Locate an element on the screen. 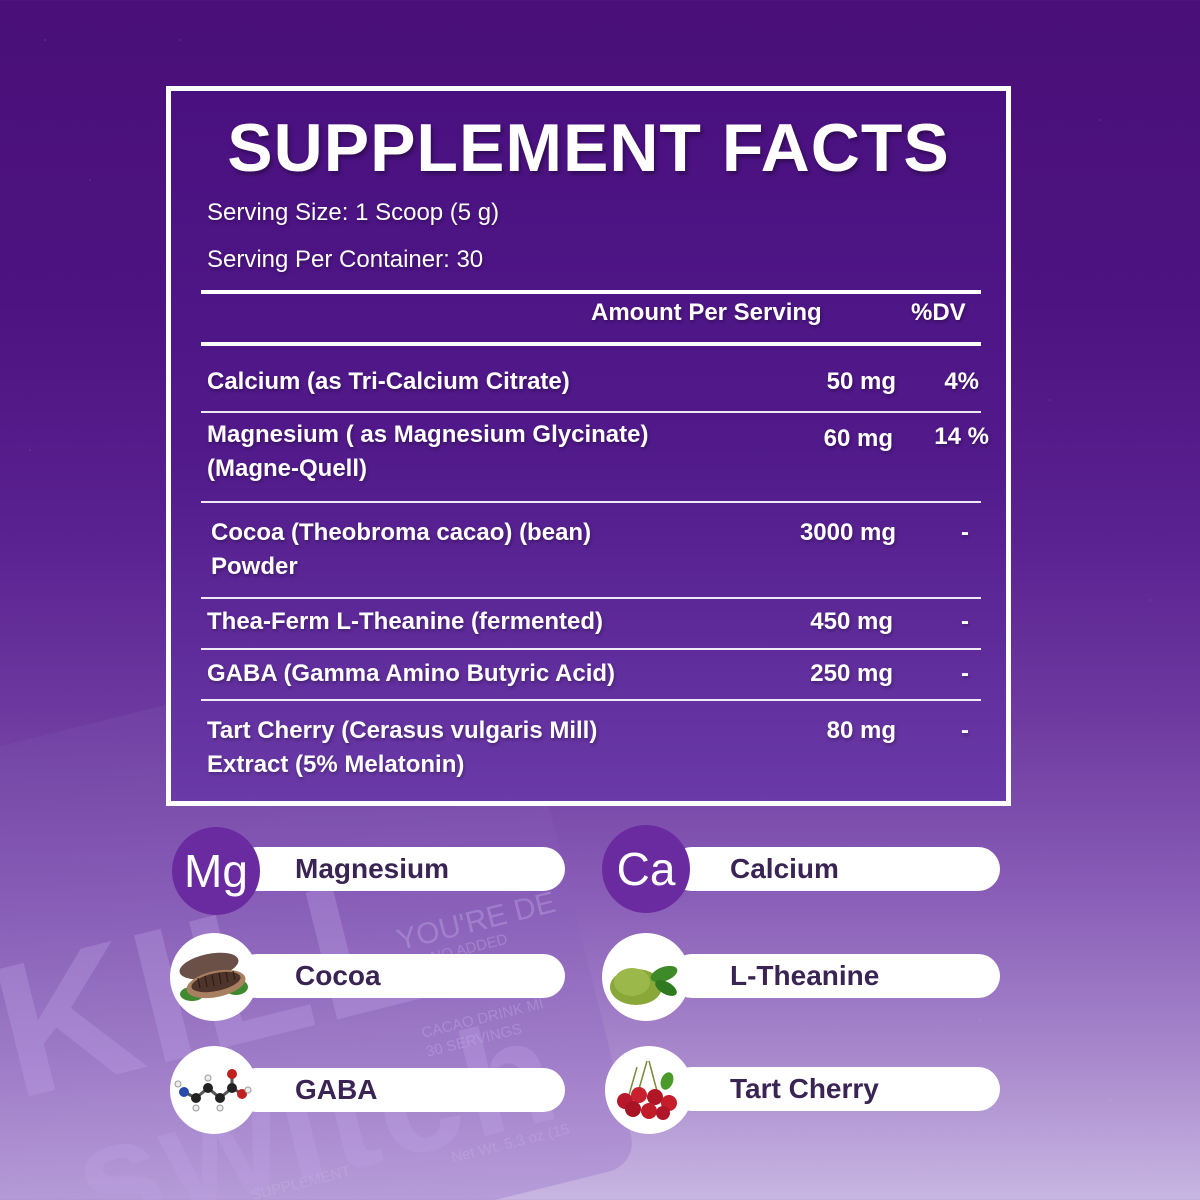 The height and width of the screenshot is (1200, 1200). ingredient-amount: 450 mg is located at coordinates (851, 621).